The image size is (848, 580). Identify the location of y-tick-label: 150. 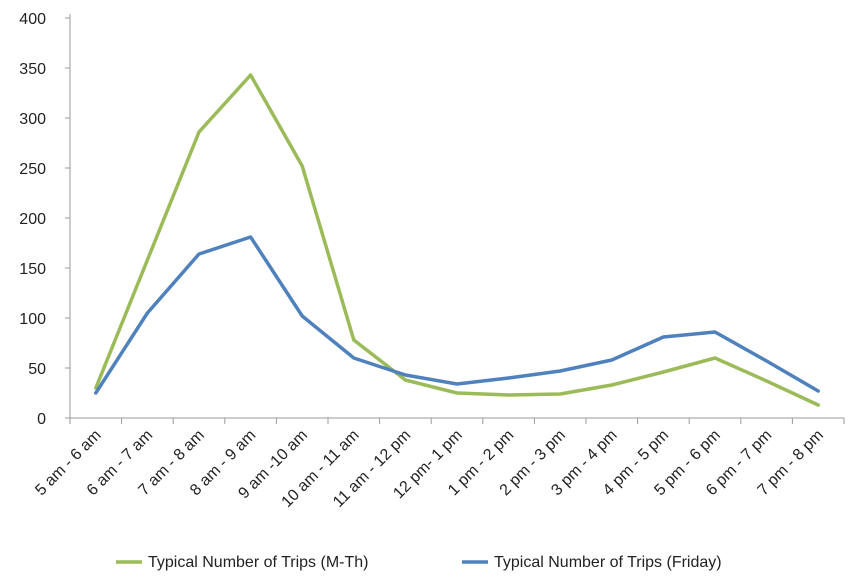
(32, 269).